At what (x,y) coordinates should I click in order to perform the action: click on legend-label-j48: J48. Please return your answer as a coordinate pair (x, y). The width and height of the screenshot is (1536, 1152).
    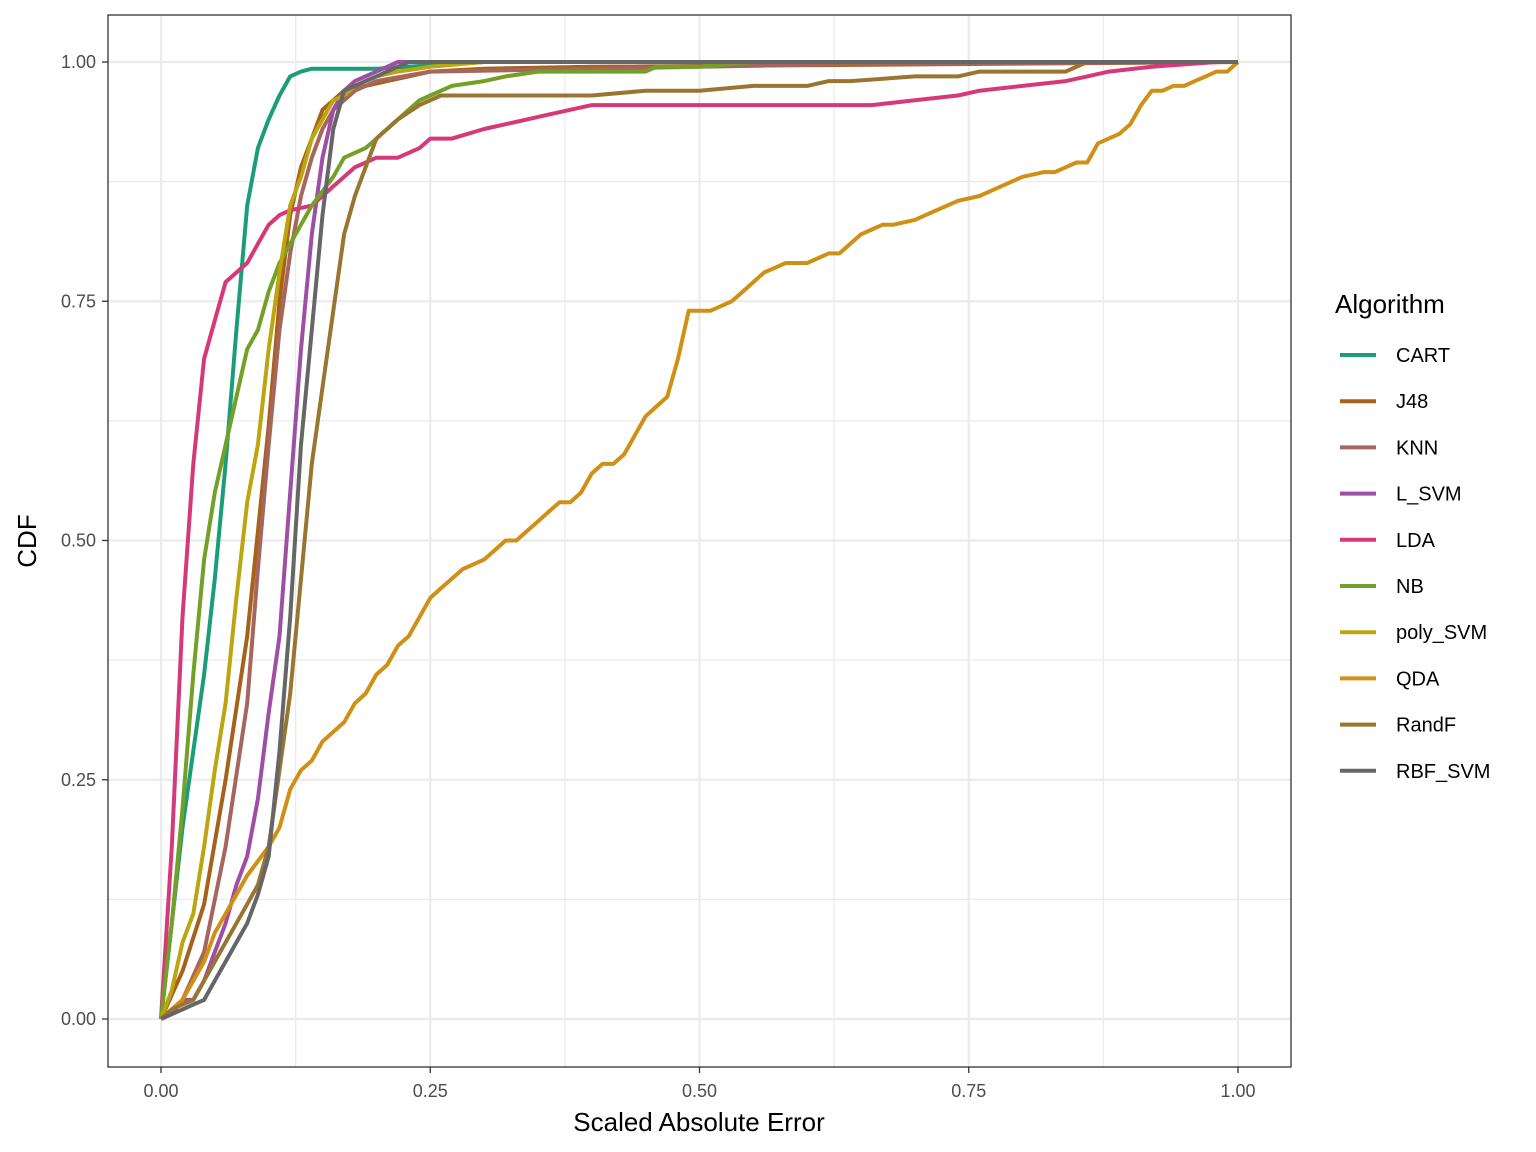
    Looking at the image, I should click on (1412, 402).